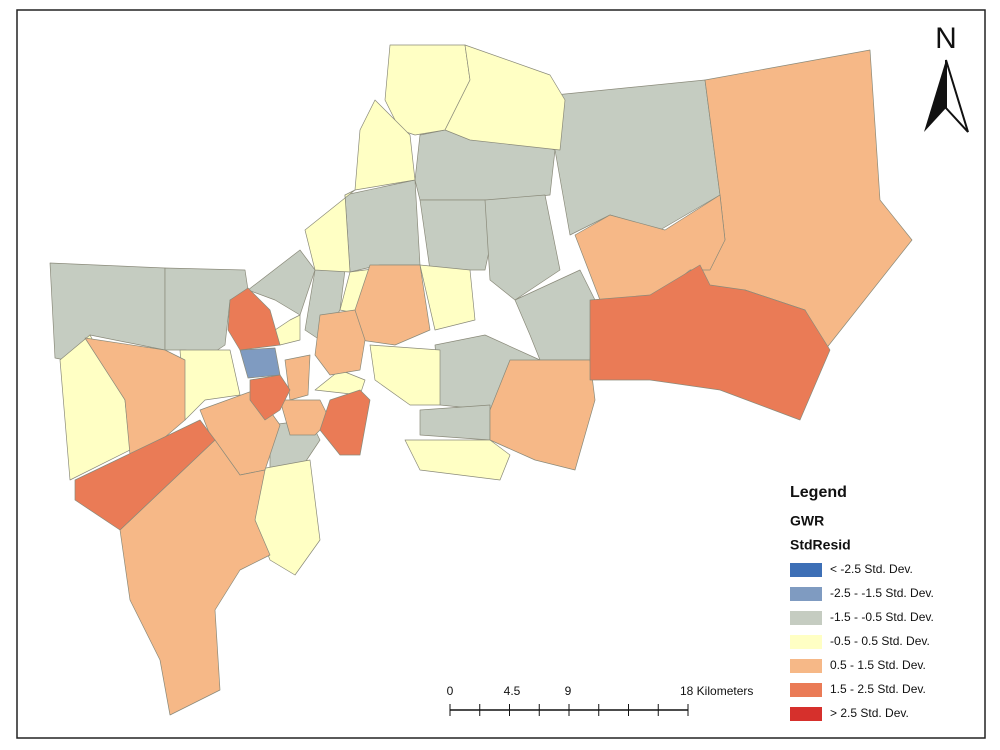  I want to click on legend-title: Legend, so click(818, 492).